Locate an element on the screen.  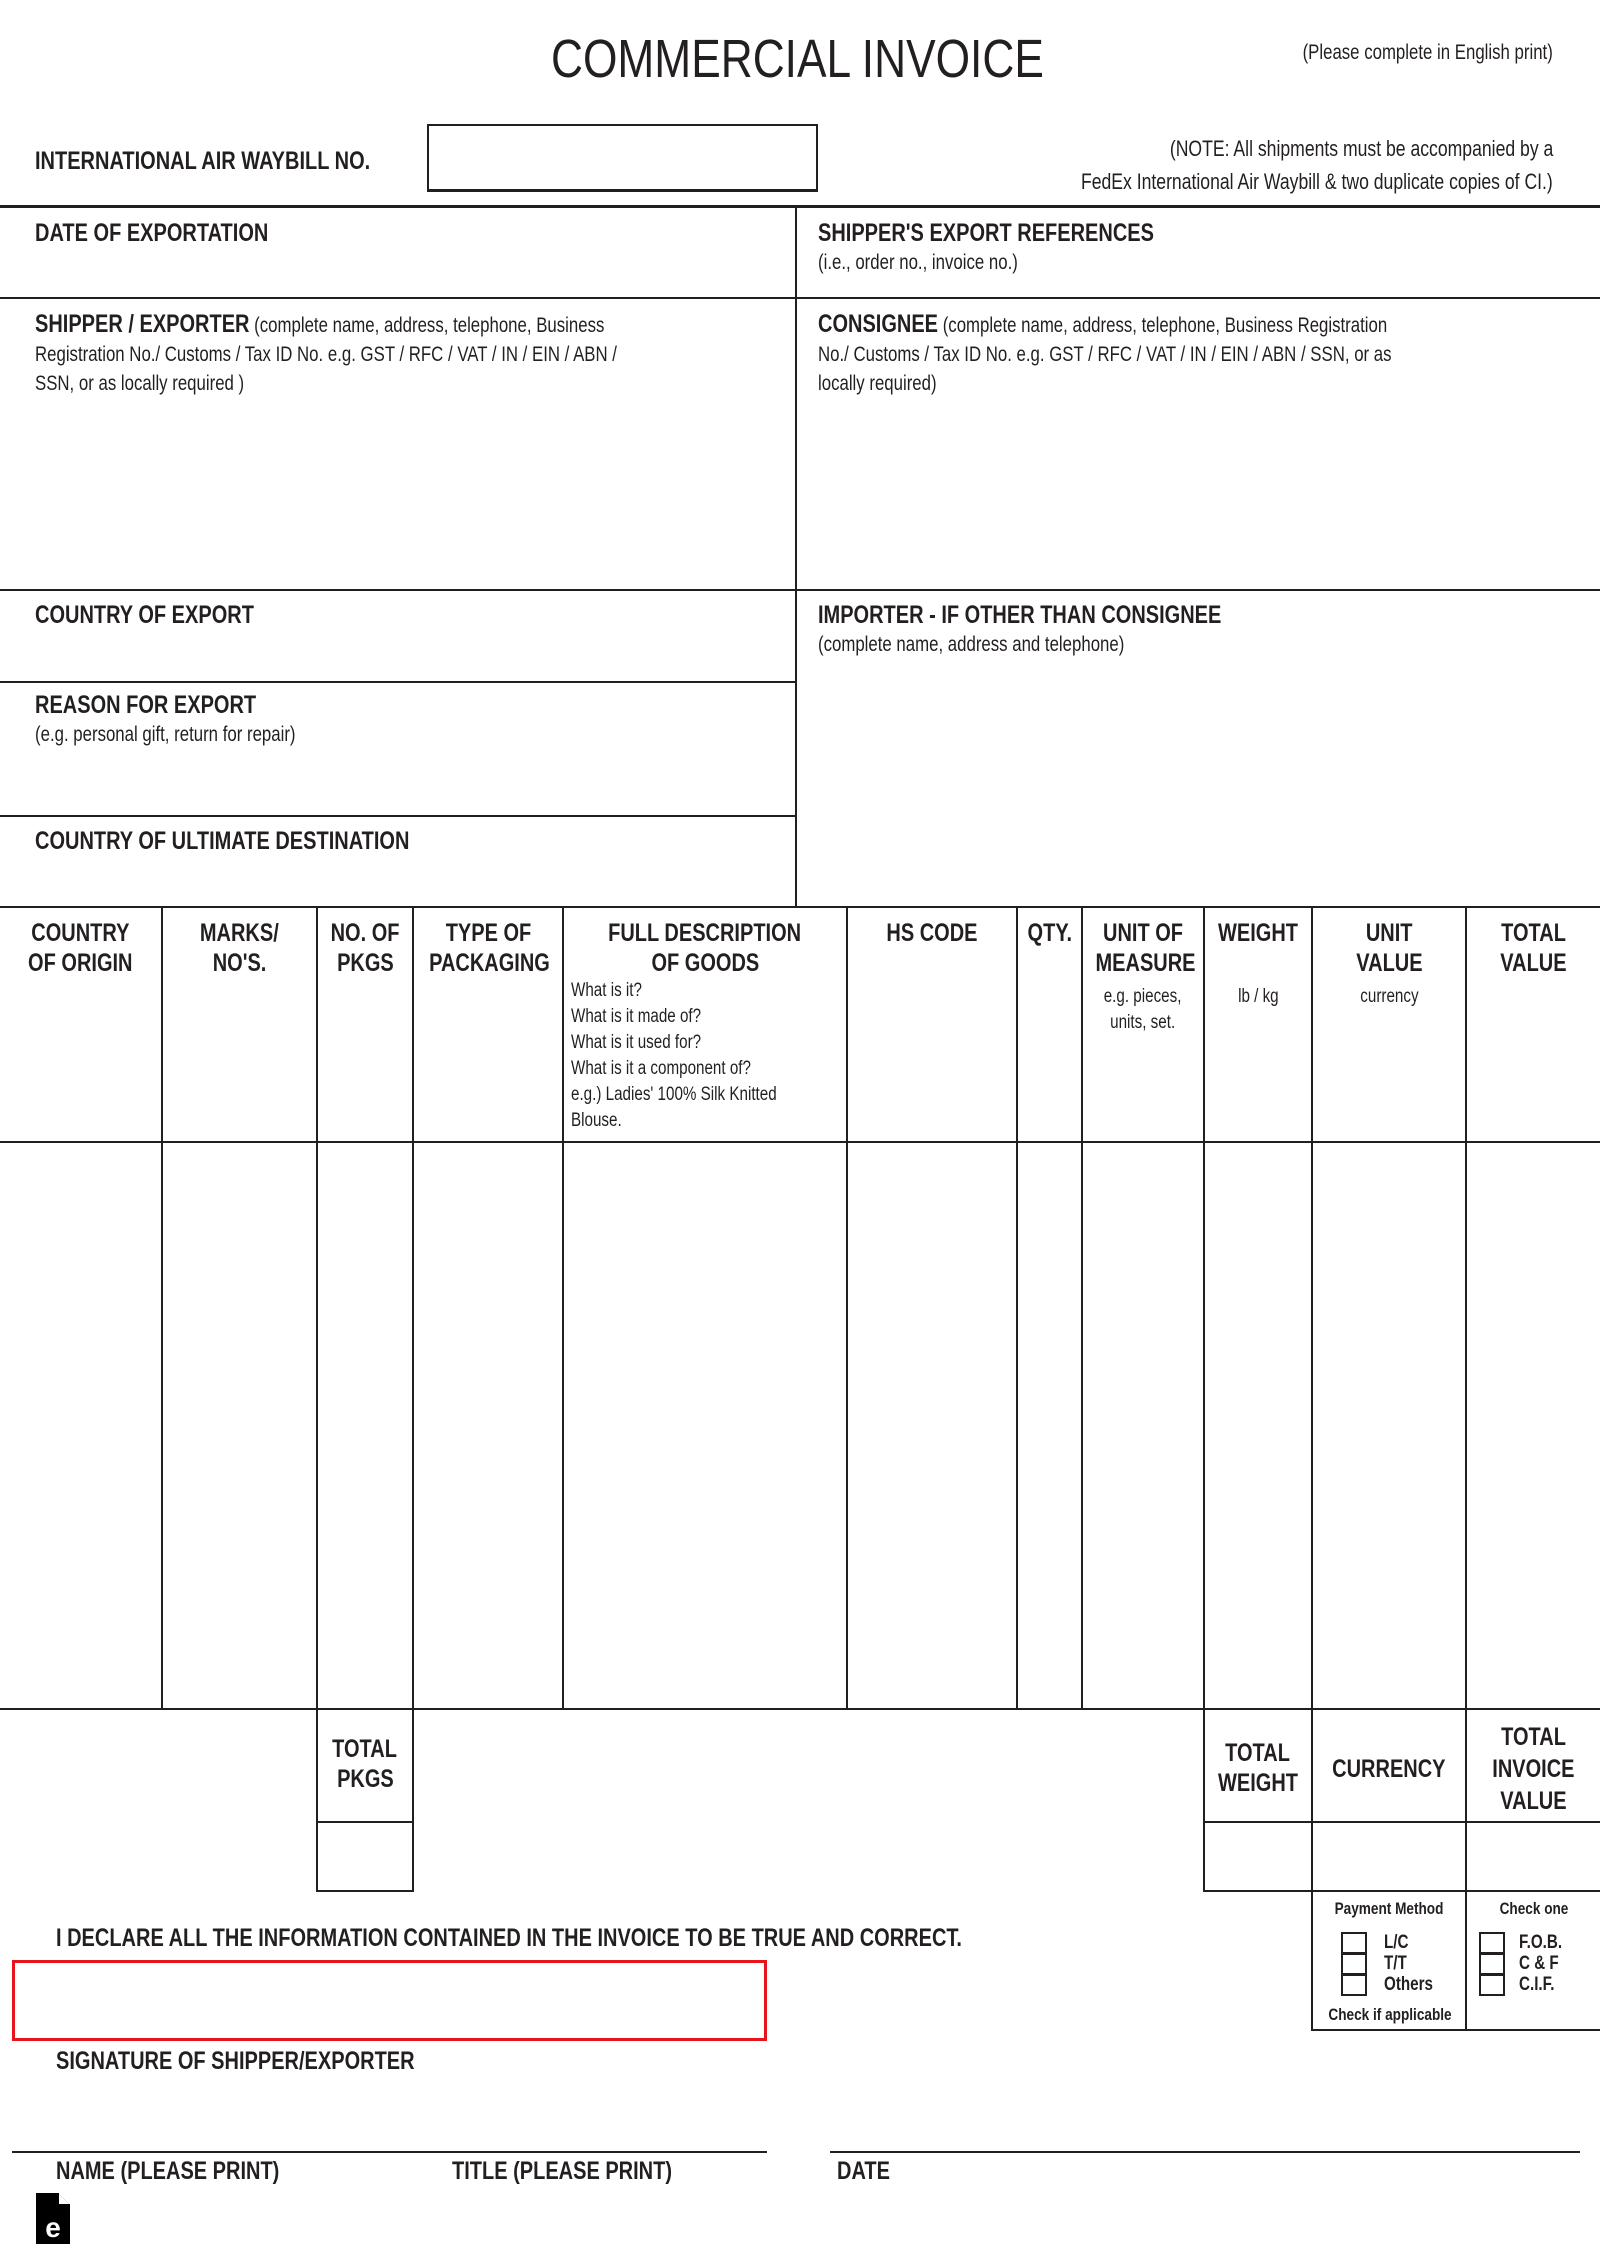
column-header-country-of-origin: COUNTRY OF ORIGIN is located at coordinates (80, 948).